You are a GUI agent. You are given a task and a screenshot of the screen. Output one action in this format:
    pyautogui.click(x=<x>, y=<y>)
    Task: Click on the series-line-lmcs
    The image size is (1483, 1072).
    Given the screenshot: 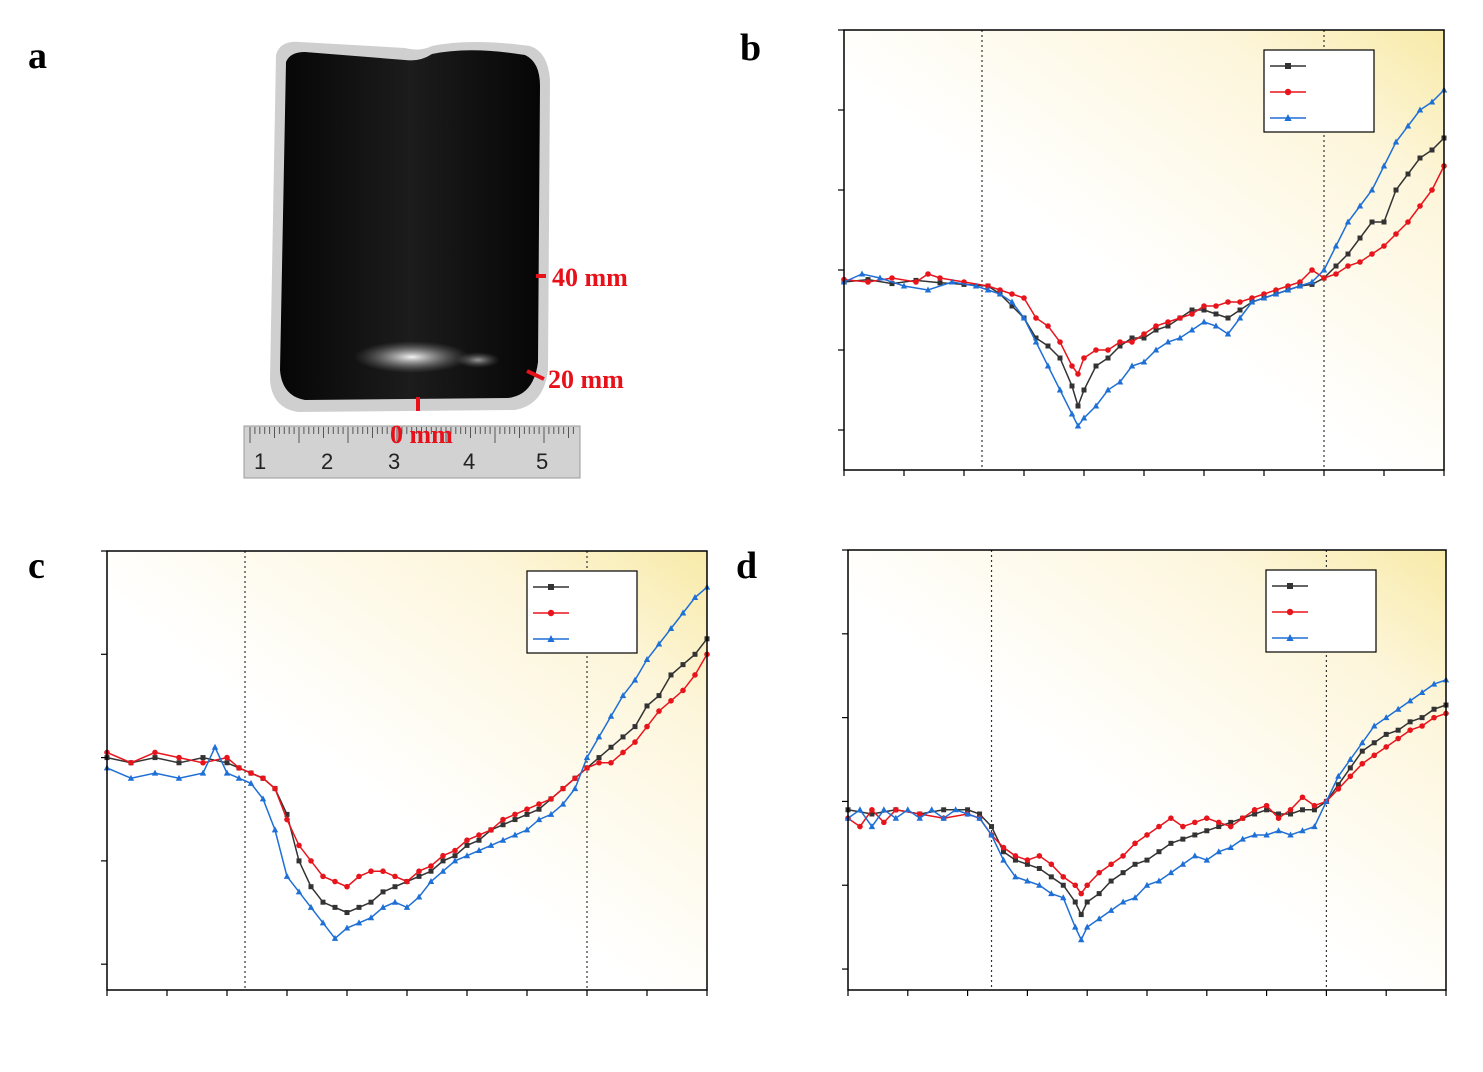 What is the action you would take?
    pyautogui.click(x=1144, y=273)
    